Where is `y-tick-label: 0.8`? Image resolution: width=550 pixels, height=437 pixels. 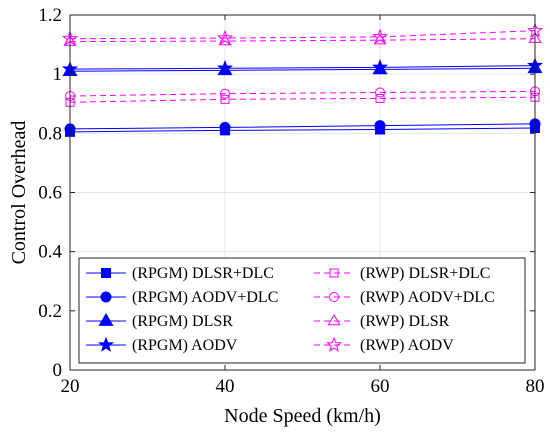 y-tick-label: 0.8 is located at coordinates (50, 133).